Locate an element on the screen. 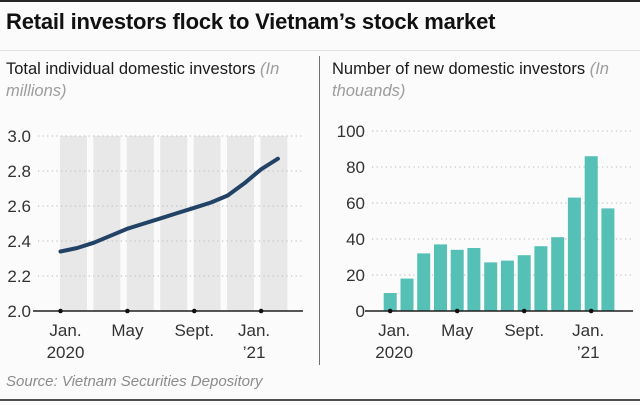  y-axis-label: 2.8 is located at coordinates (19, 171).